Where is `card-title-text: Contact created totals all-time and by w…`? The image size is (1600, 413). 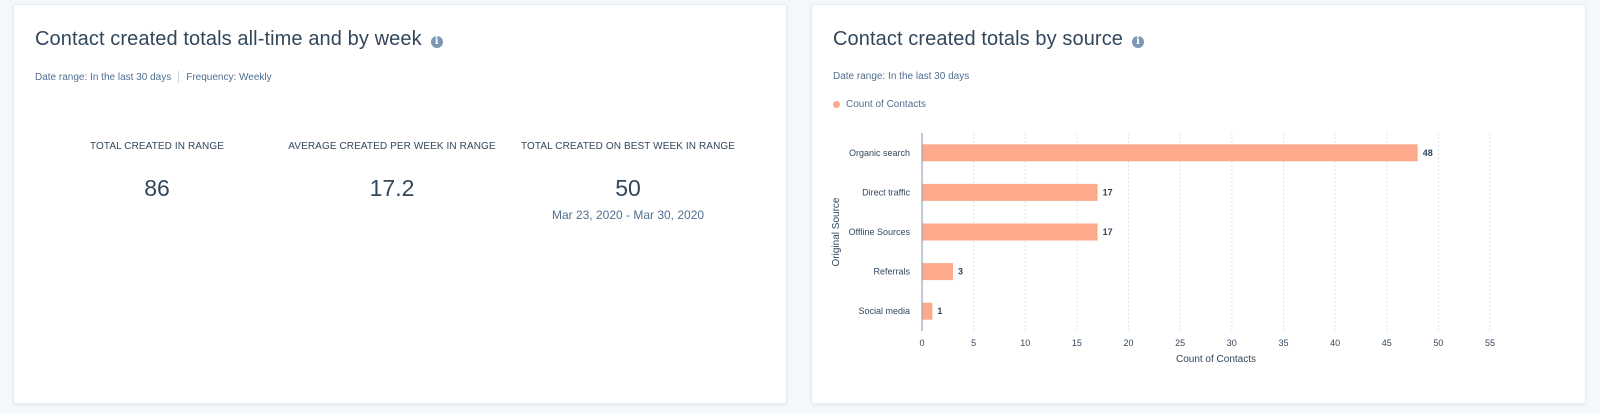 card-title-text: Contact created totals all-time and by w… is located at coordinates (228, 39).